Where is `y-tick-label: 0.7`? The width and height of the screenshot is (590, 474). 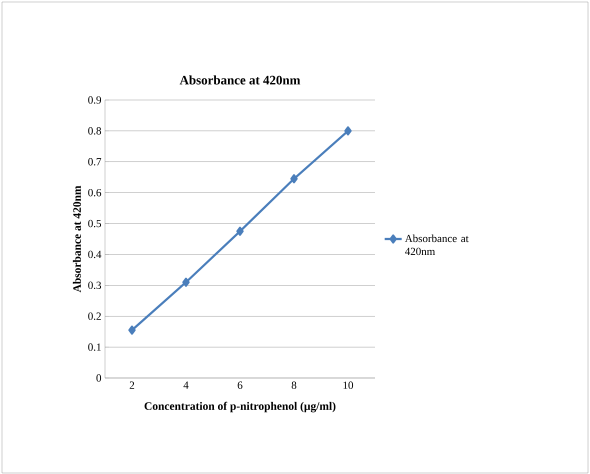 y-tick-label: 0.7 is located at coordinates (95, 162).